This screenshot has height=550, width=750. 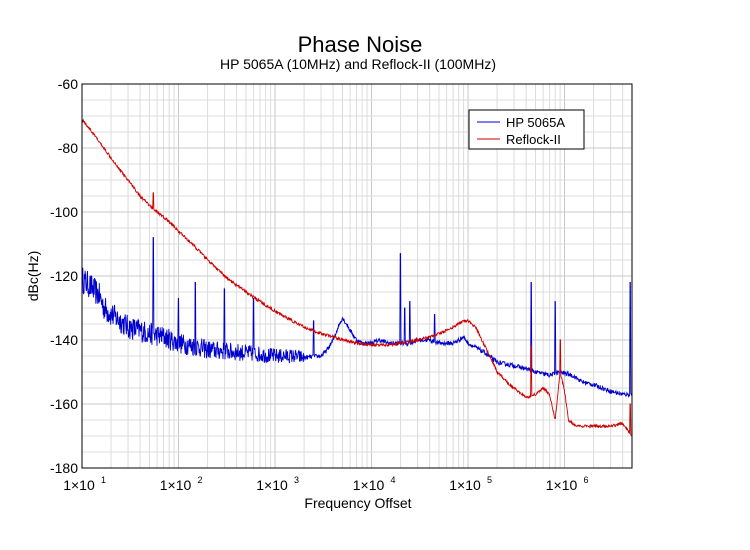 What do you see at coordinates (64, 404) in the screenshot?
I see `y-tick-label: -160` at bounding box center [64, 404].